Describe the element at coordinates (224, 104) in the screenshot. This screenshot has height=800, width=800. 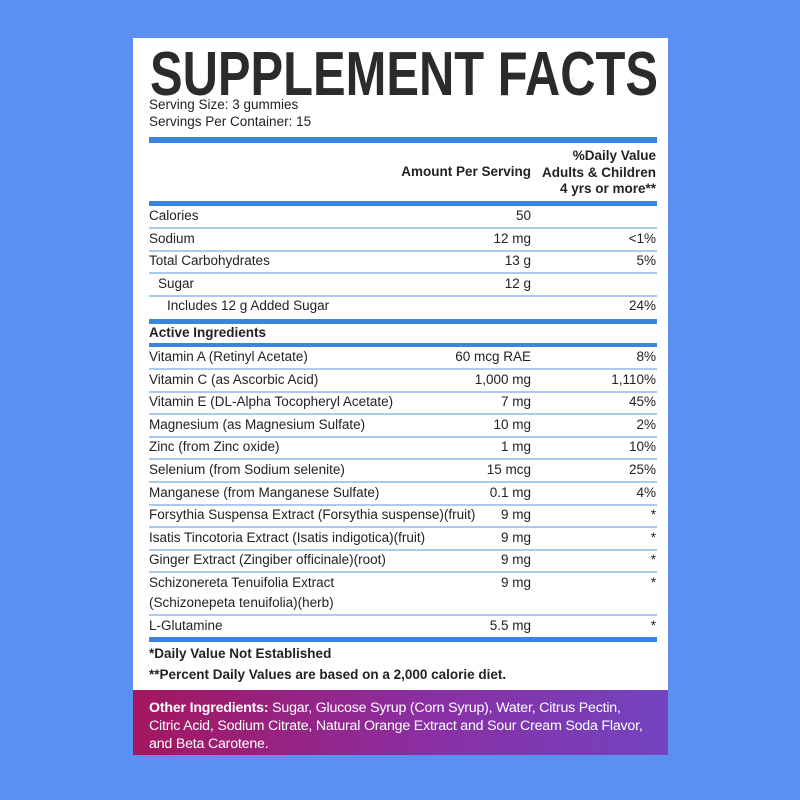
I see `serving-size: Serving Size: 3 gummies` at that location.